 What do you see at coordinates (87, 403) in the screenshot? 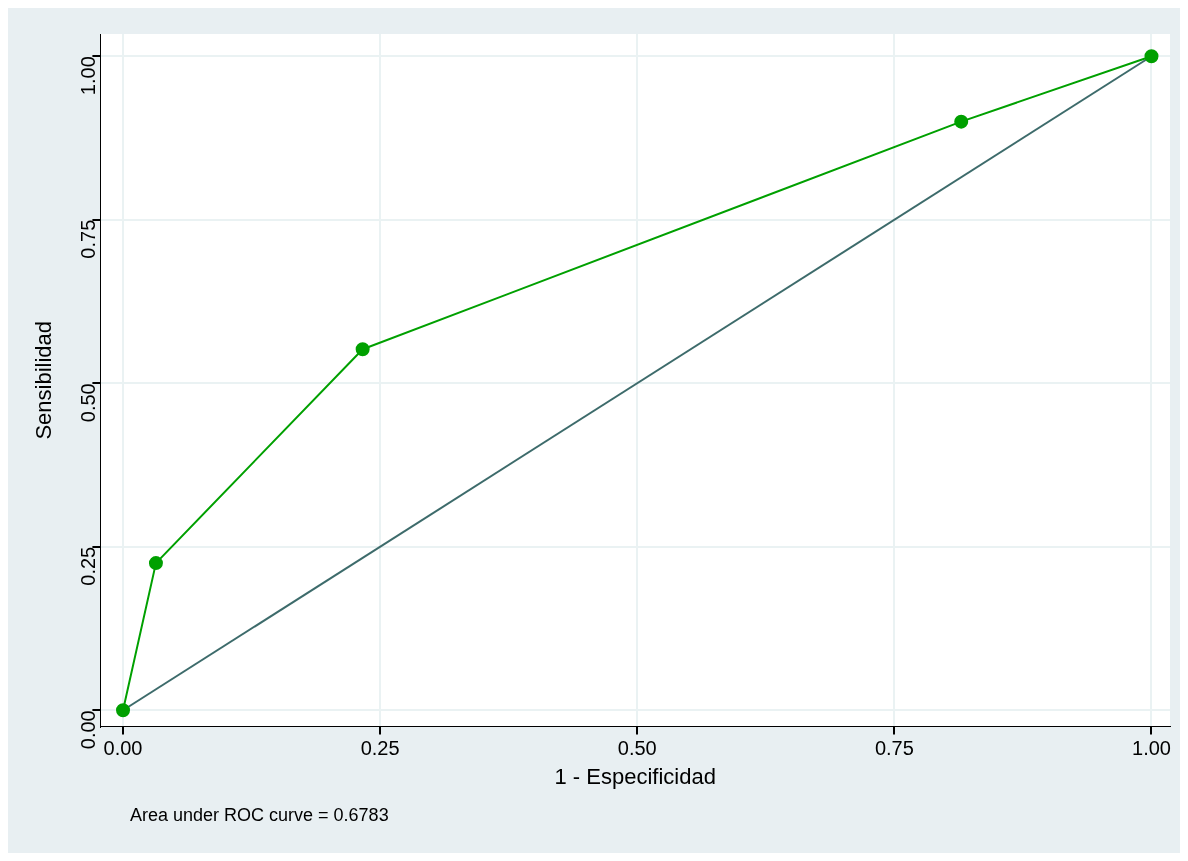
I see `y-tick-label: 0.50` at bounding box center [87, 403].